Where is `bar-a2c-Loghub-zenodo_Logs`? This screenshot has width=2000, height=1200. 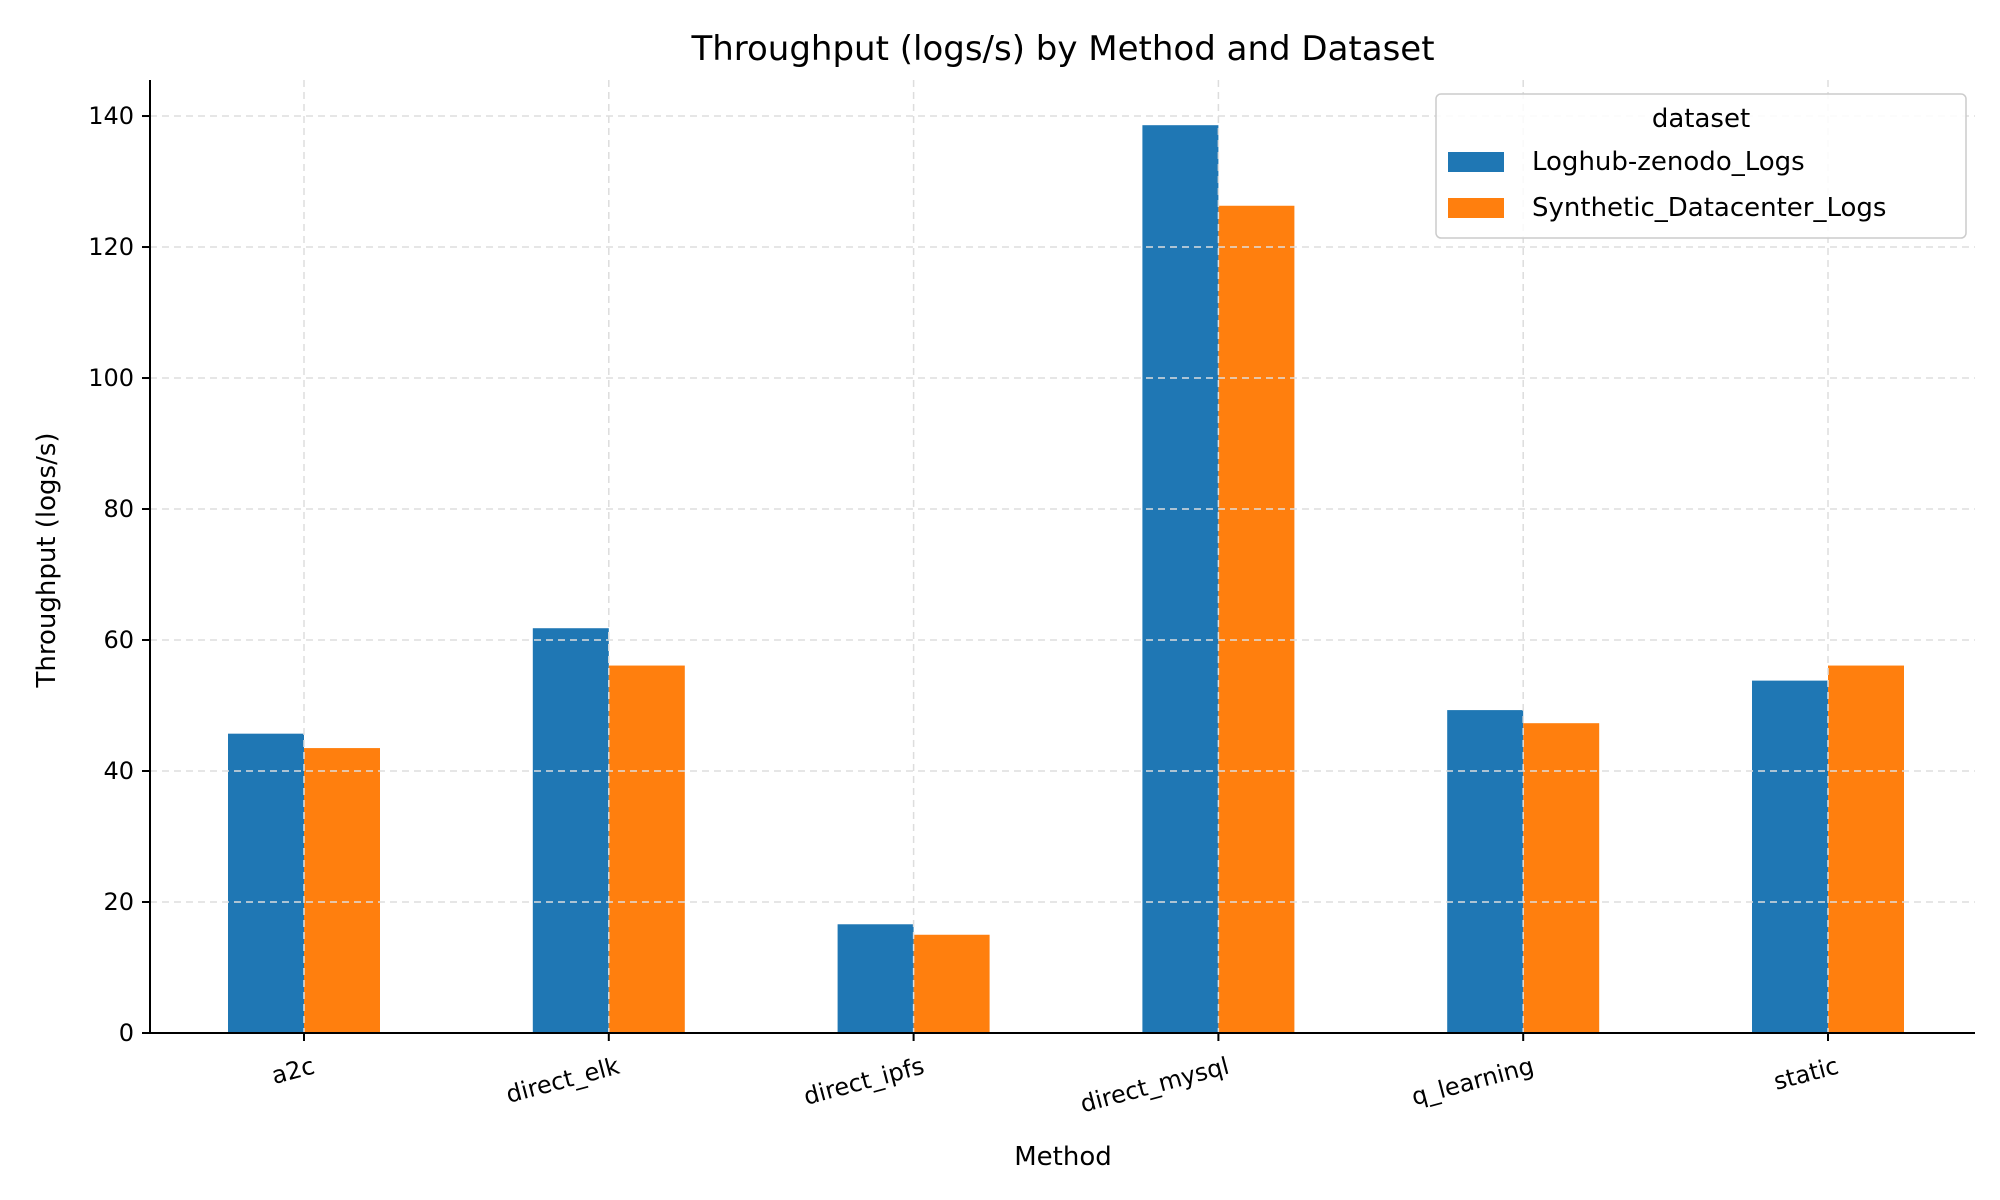
bar-a2c-Loghub-zenodo_Logs is located at coordinates (266, 883).